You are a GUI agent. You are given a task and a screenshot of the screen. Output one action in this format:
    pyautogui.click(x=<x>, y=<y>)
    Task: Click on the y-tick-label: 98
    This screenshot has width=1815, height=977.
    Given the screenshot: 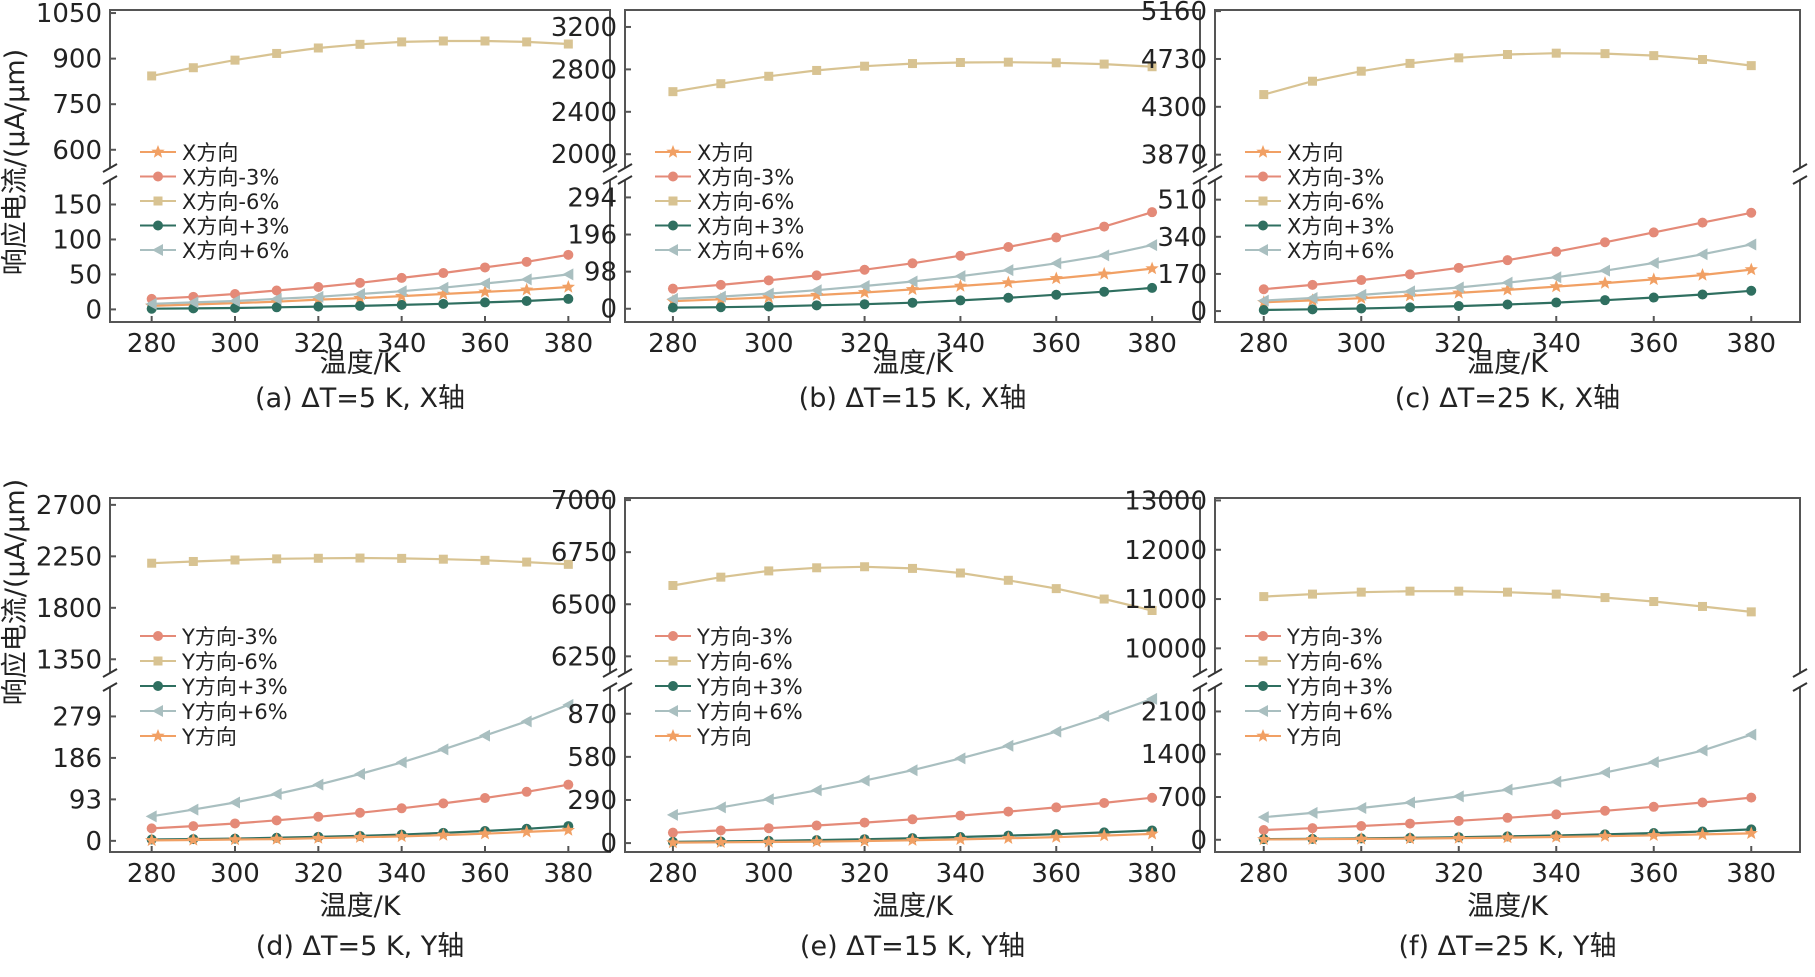 What is the action you would take?
    pyautogui.click(x=600, y=273)
    